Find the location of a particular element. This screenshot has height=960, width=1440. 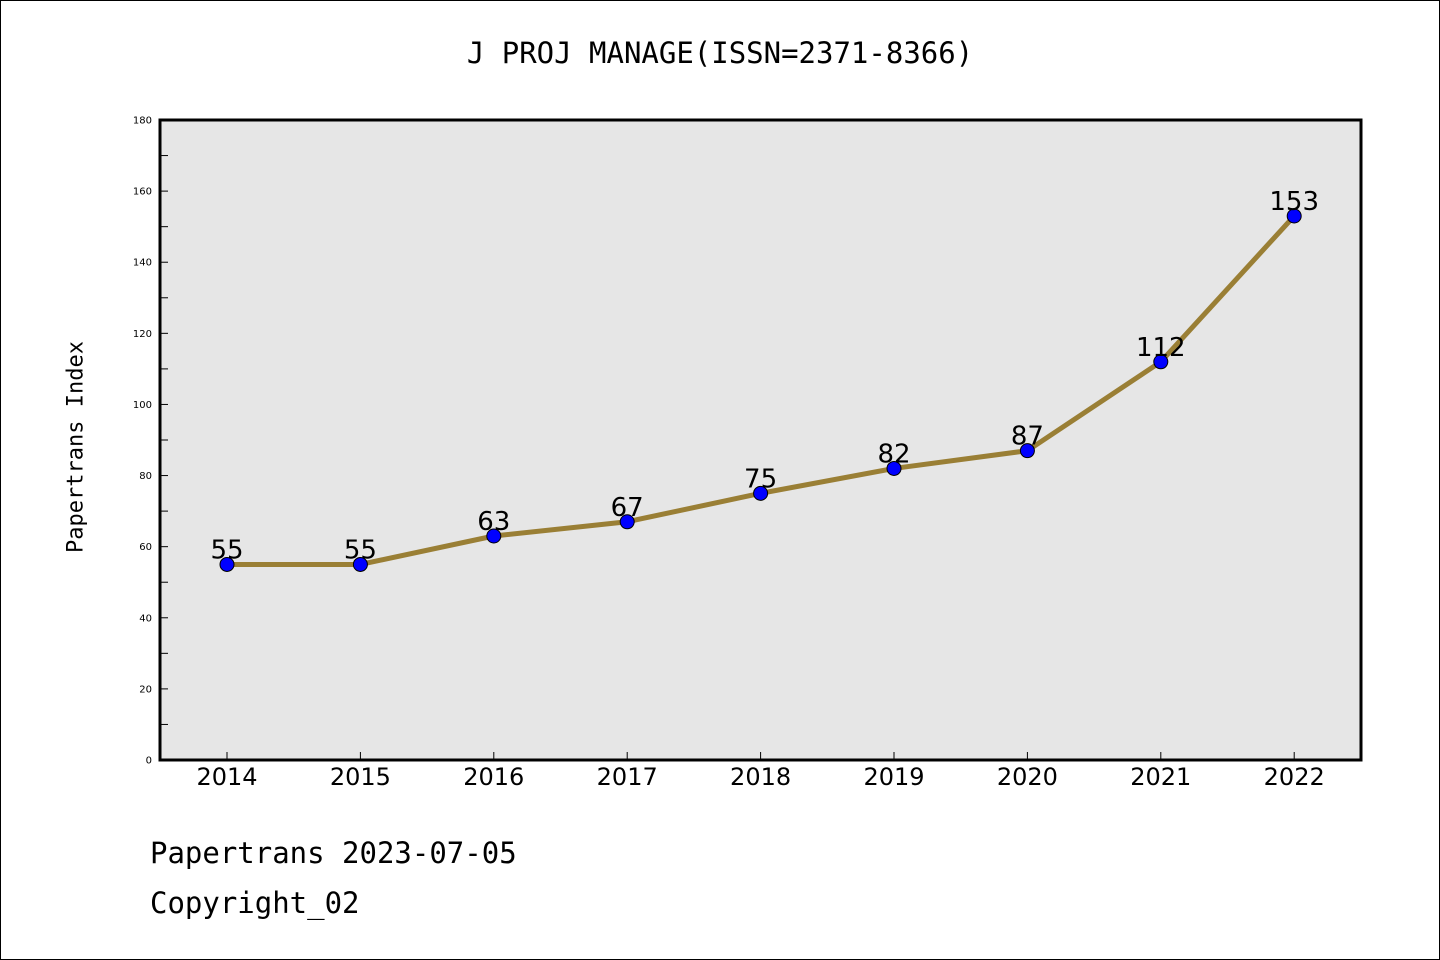

data-label: 63 is located at coordinates (493, 522).